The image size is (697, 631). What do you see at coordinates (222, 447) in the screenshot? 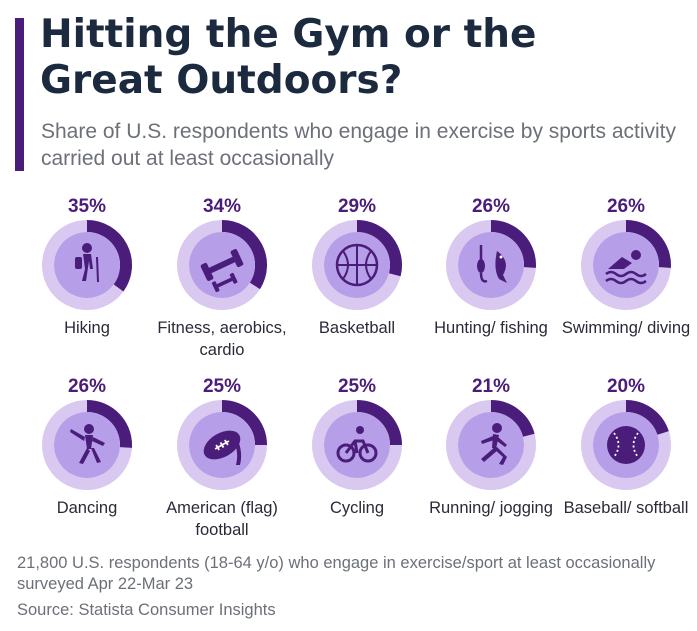
I see `football-icon` at bounding box center [222, 447].